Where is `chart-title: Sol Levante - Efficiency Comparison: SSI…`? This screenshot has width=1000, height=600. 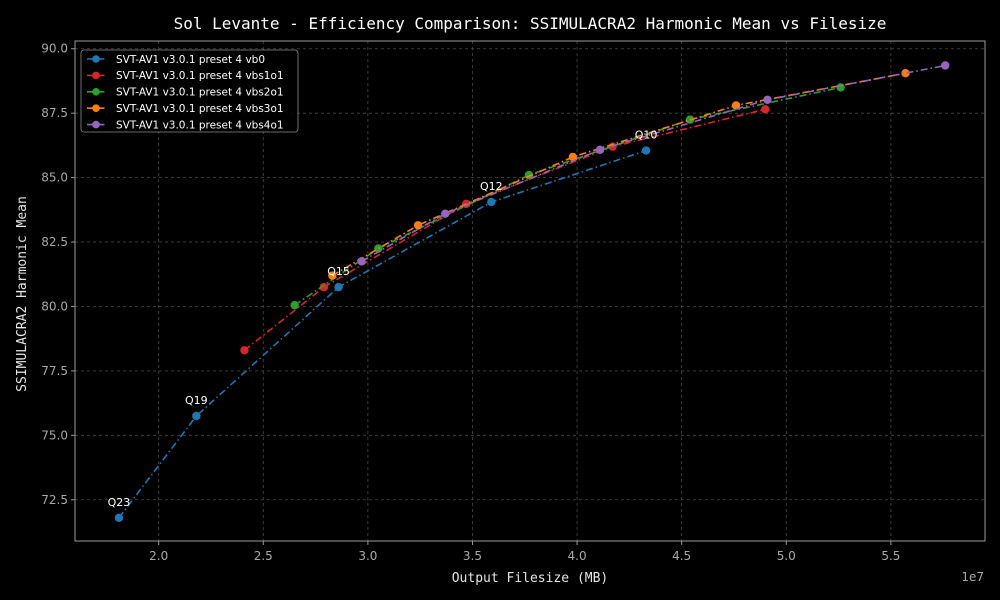 chart-title: Sol Levante - Efficiency Comparison: SSI… is located at coordinates (530, 23).